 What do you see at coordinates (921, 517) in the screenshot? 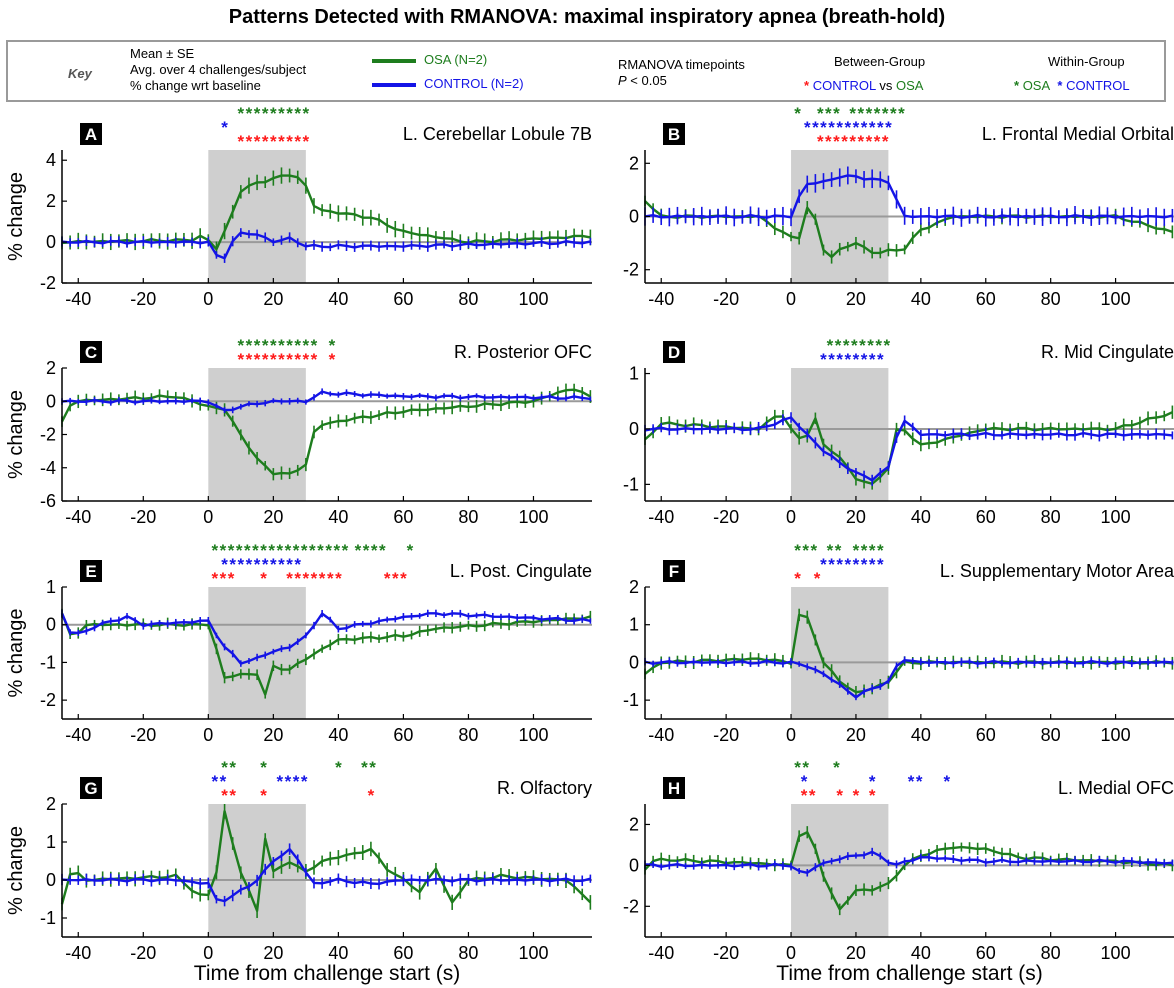
I see `x-tick-label: 40` at bounding box center [921, 517].